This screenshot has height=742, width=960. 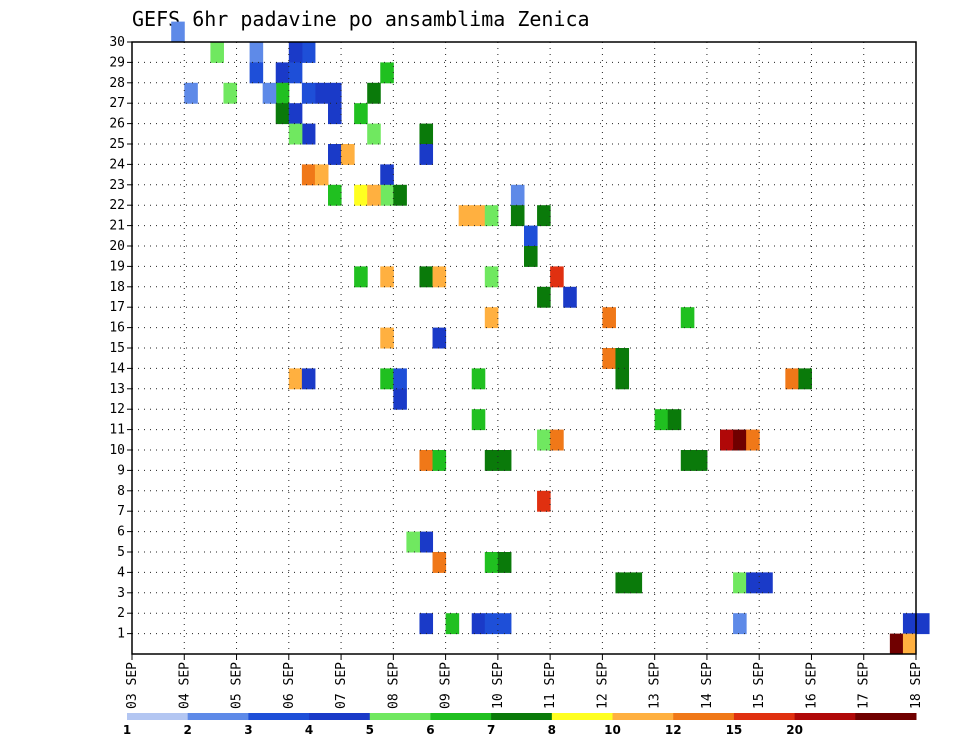 What do you see at coordinates (117, 246) in the screenshot?
I see `y-tick-label: 20` at bounding box center [117, 246].